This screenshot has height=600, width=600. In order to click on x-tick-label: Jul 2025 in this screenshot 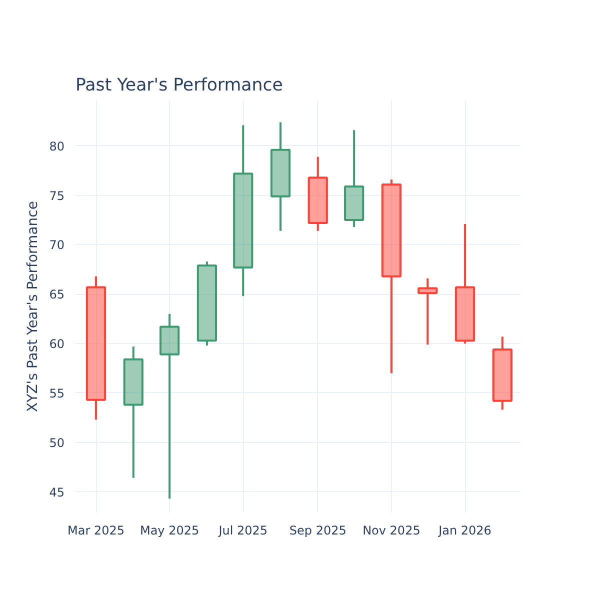, I will do `click(243, 531)`.